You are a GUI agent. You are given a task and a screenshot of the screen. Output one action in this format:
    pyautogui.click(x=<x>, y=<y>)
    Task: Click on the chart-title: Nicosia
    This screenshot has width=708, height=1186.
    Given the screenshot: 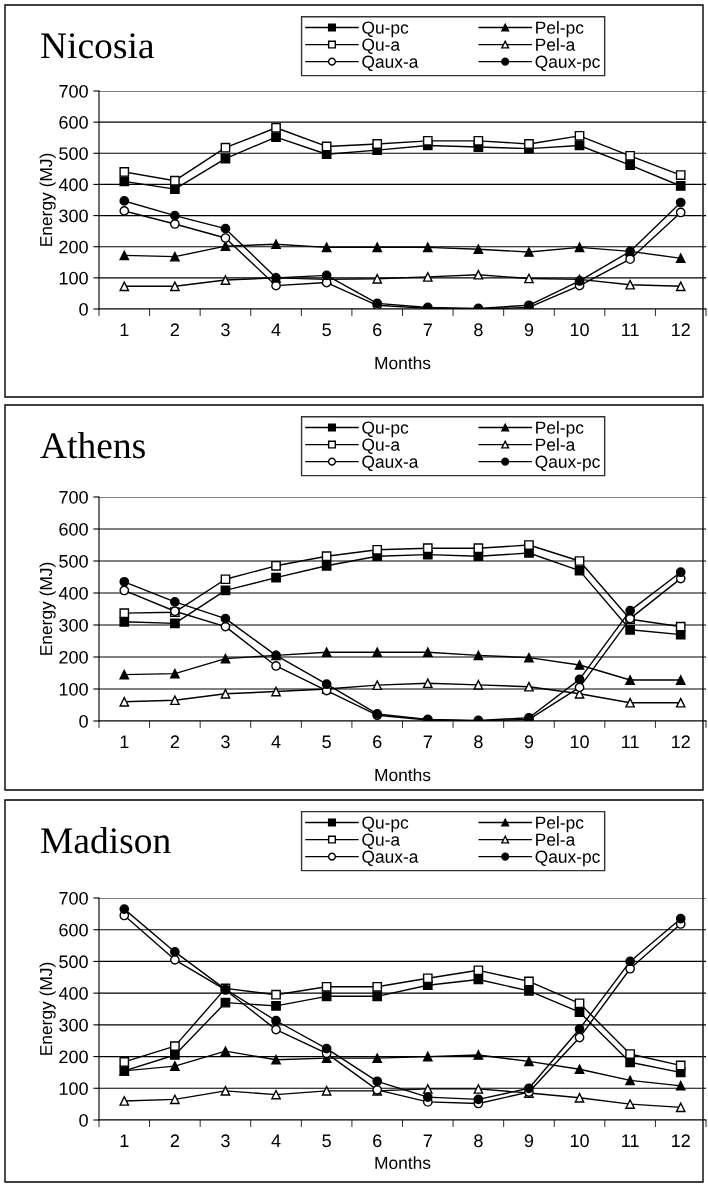 What is the action you would take?
    pyautogui.click(x=98, y=46)
    